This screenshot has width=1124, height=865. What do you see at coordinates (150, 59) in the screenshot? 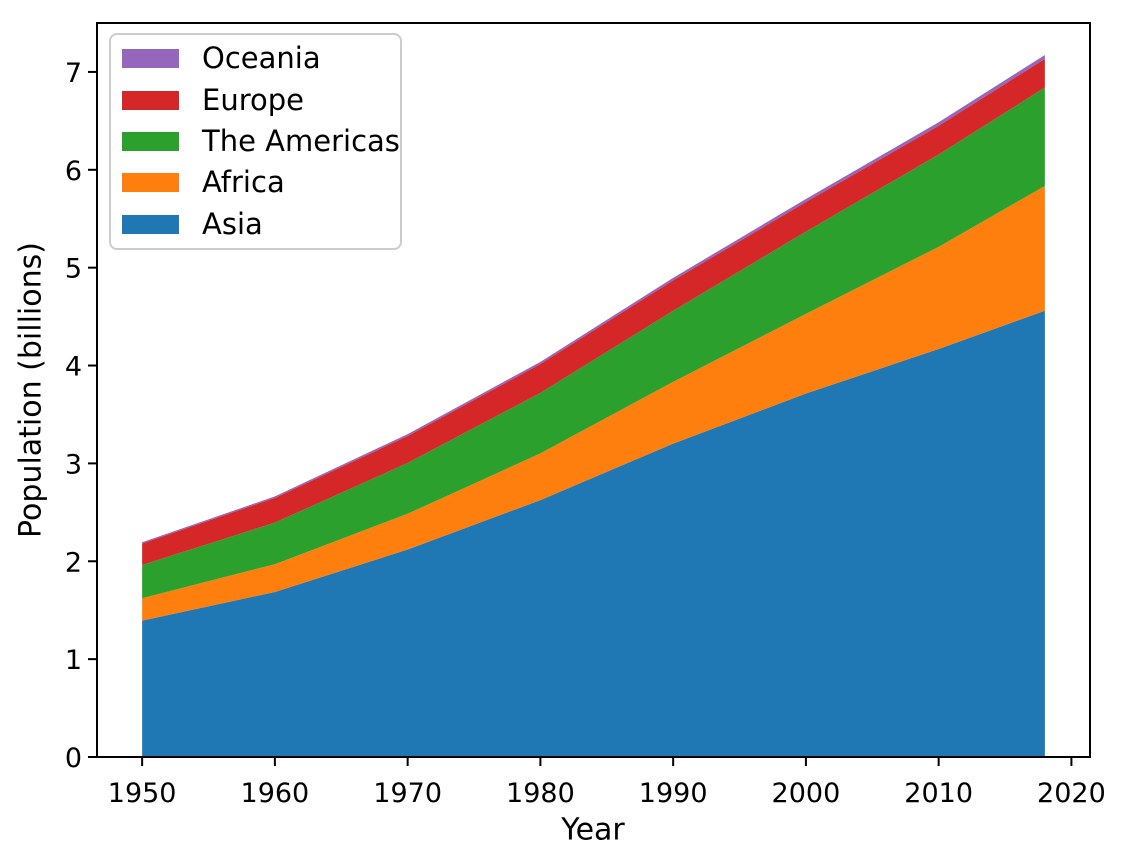
I see `legend-swatch-oceania` at bounding box center [150, 59].